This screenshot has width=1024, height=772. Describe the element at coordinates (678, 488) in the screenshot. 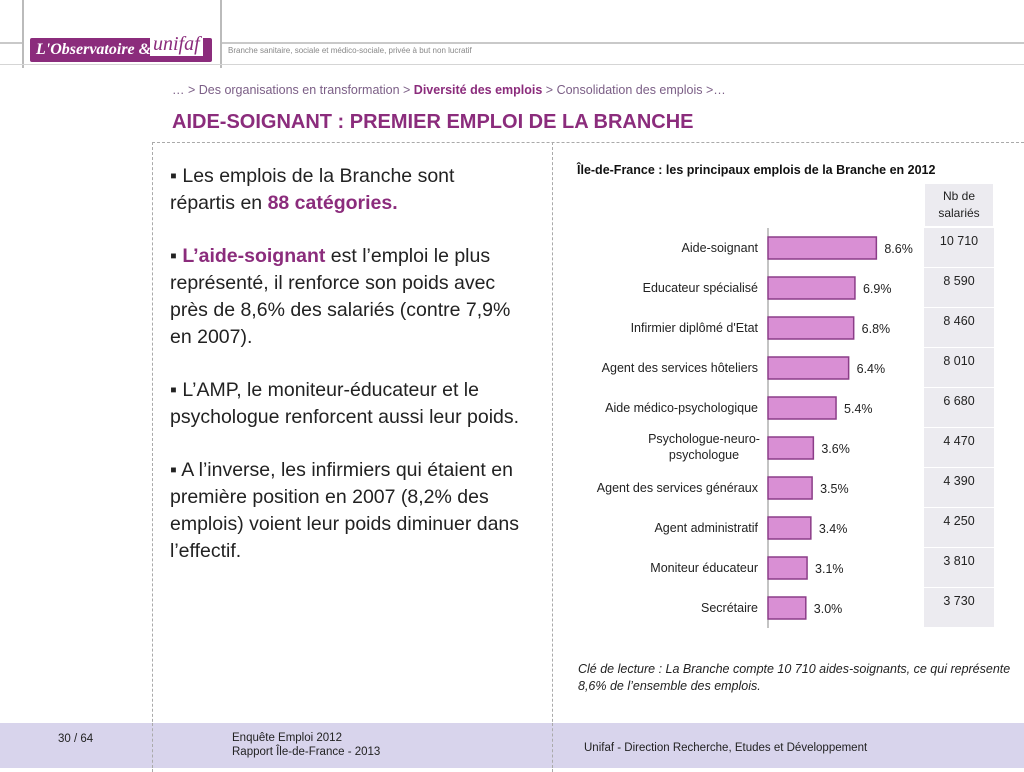

I see `category-label-7: Agent des services généraux` at that location.